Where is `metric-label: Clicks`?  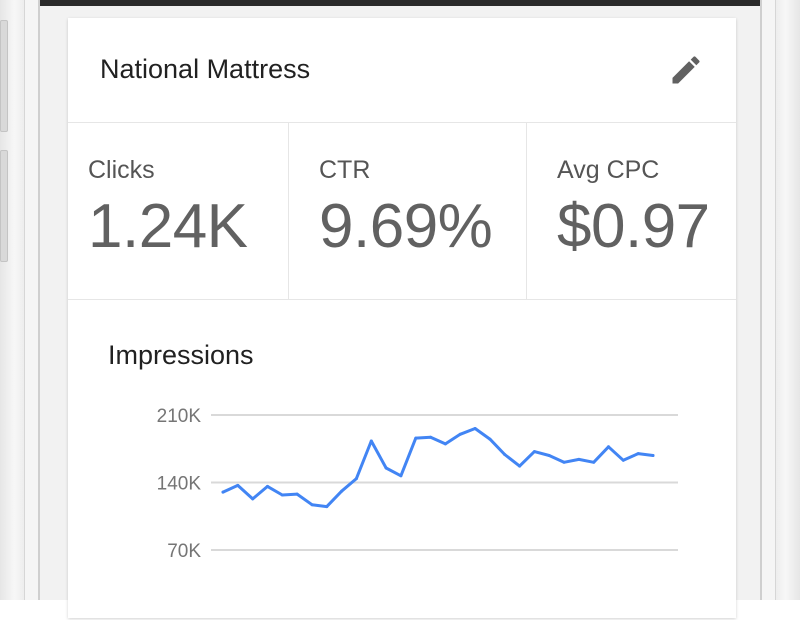
metric-label: Clicks is located at coordinates (121, 170).